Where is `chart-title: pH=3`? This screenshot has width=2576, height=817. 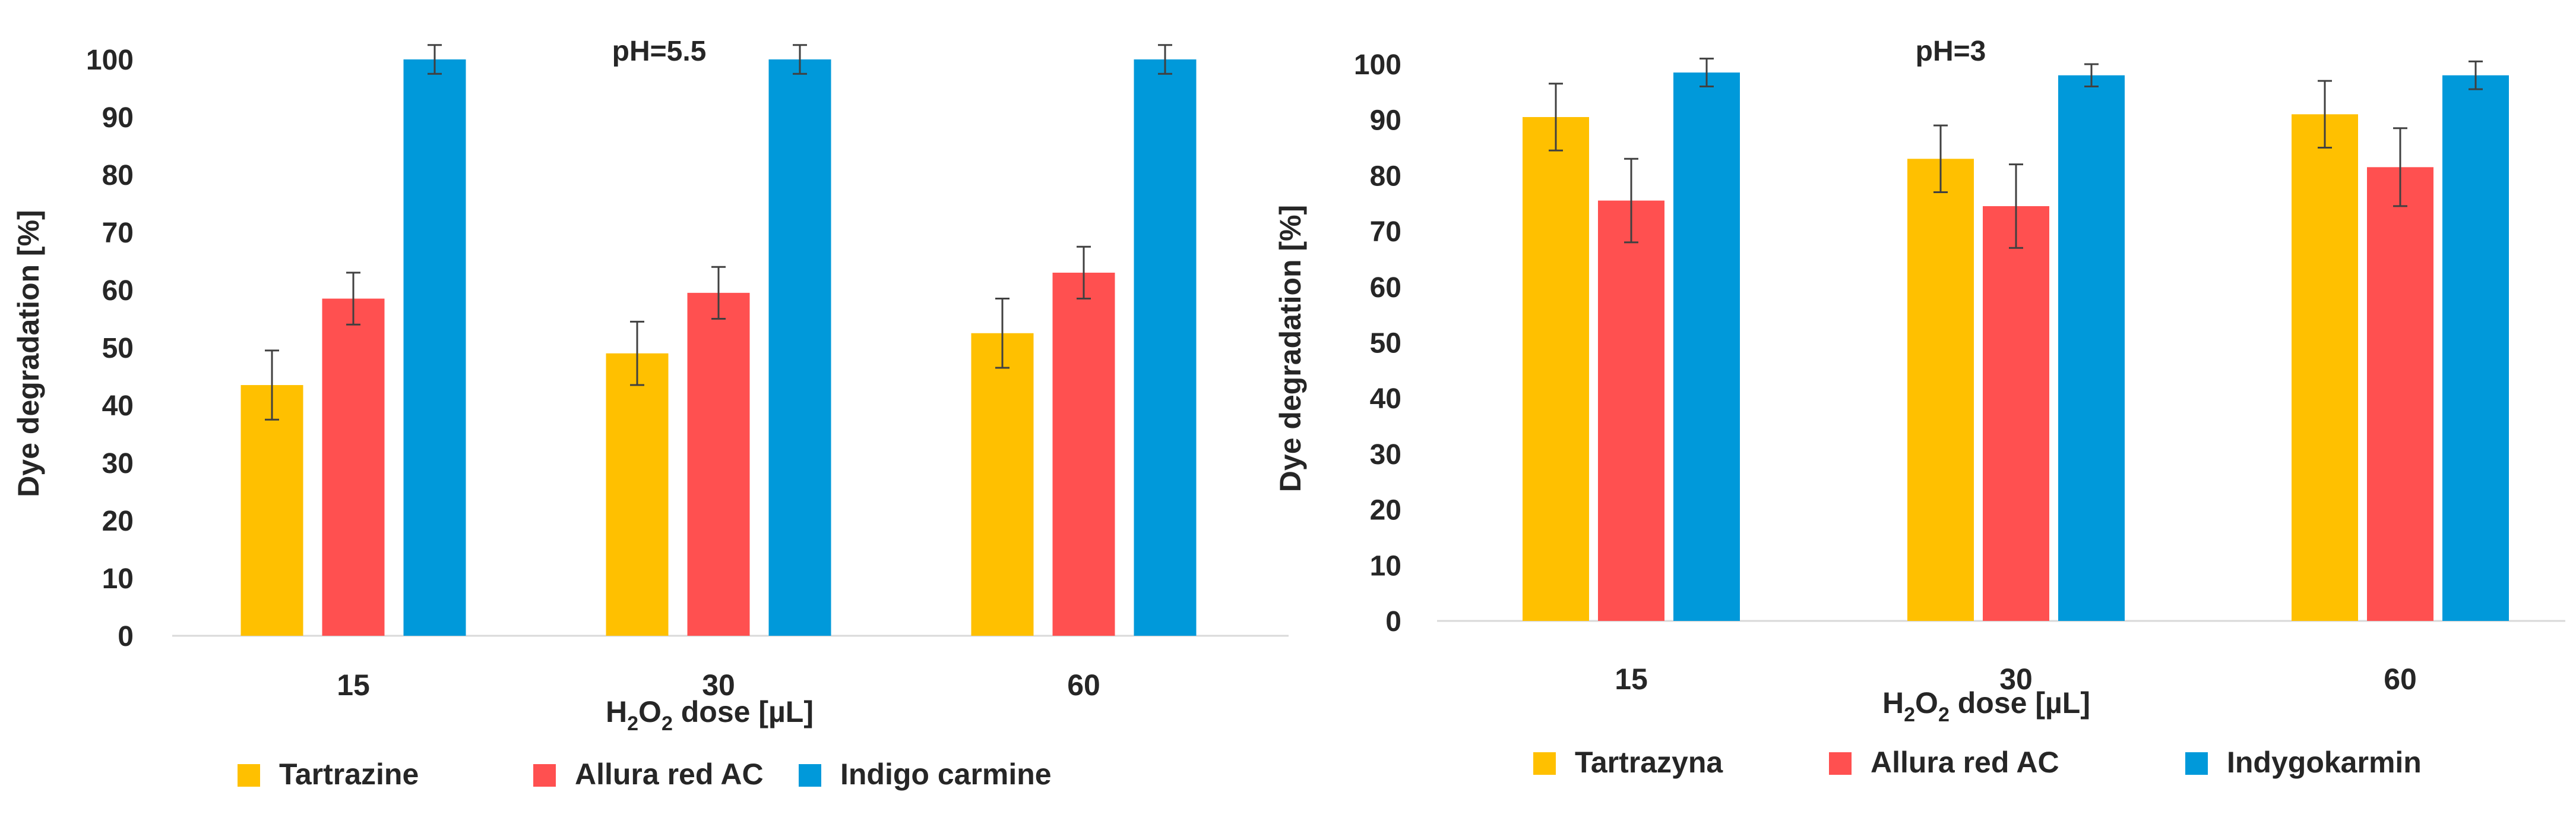
chart-title: pH=3 is located at coordinates (1951, 51).